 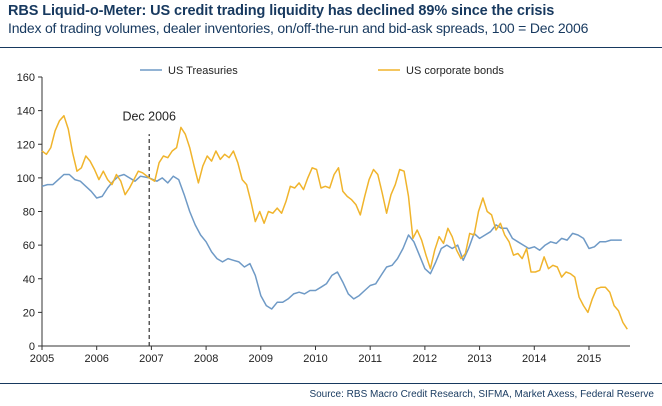 What do you see at coordinates (425, 359) in the screenshot?
I see `x-tick-label: 2012` at bounding box center [425, 359].